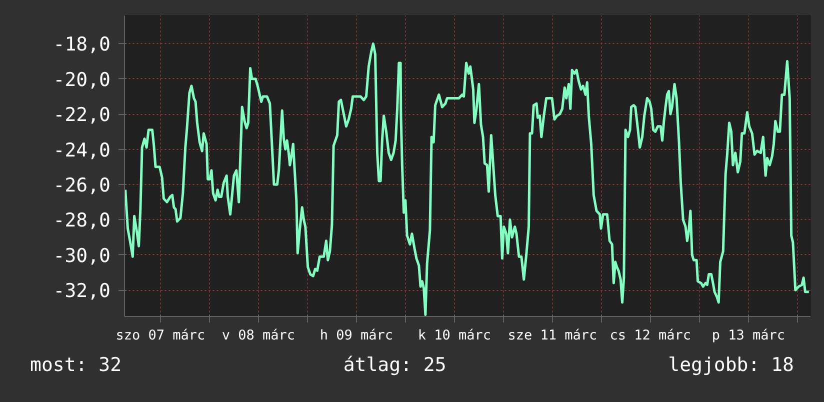  I want to click on y-tick-label: -22,0, so click(82, 115).